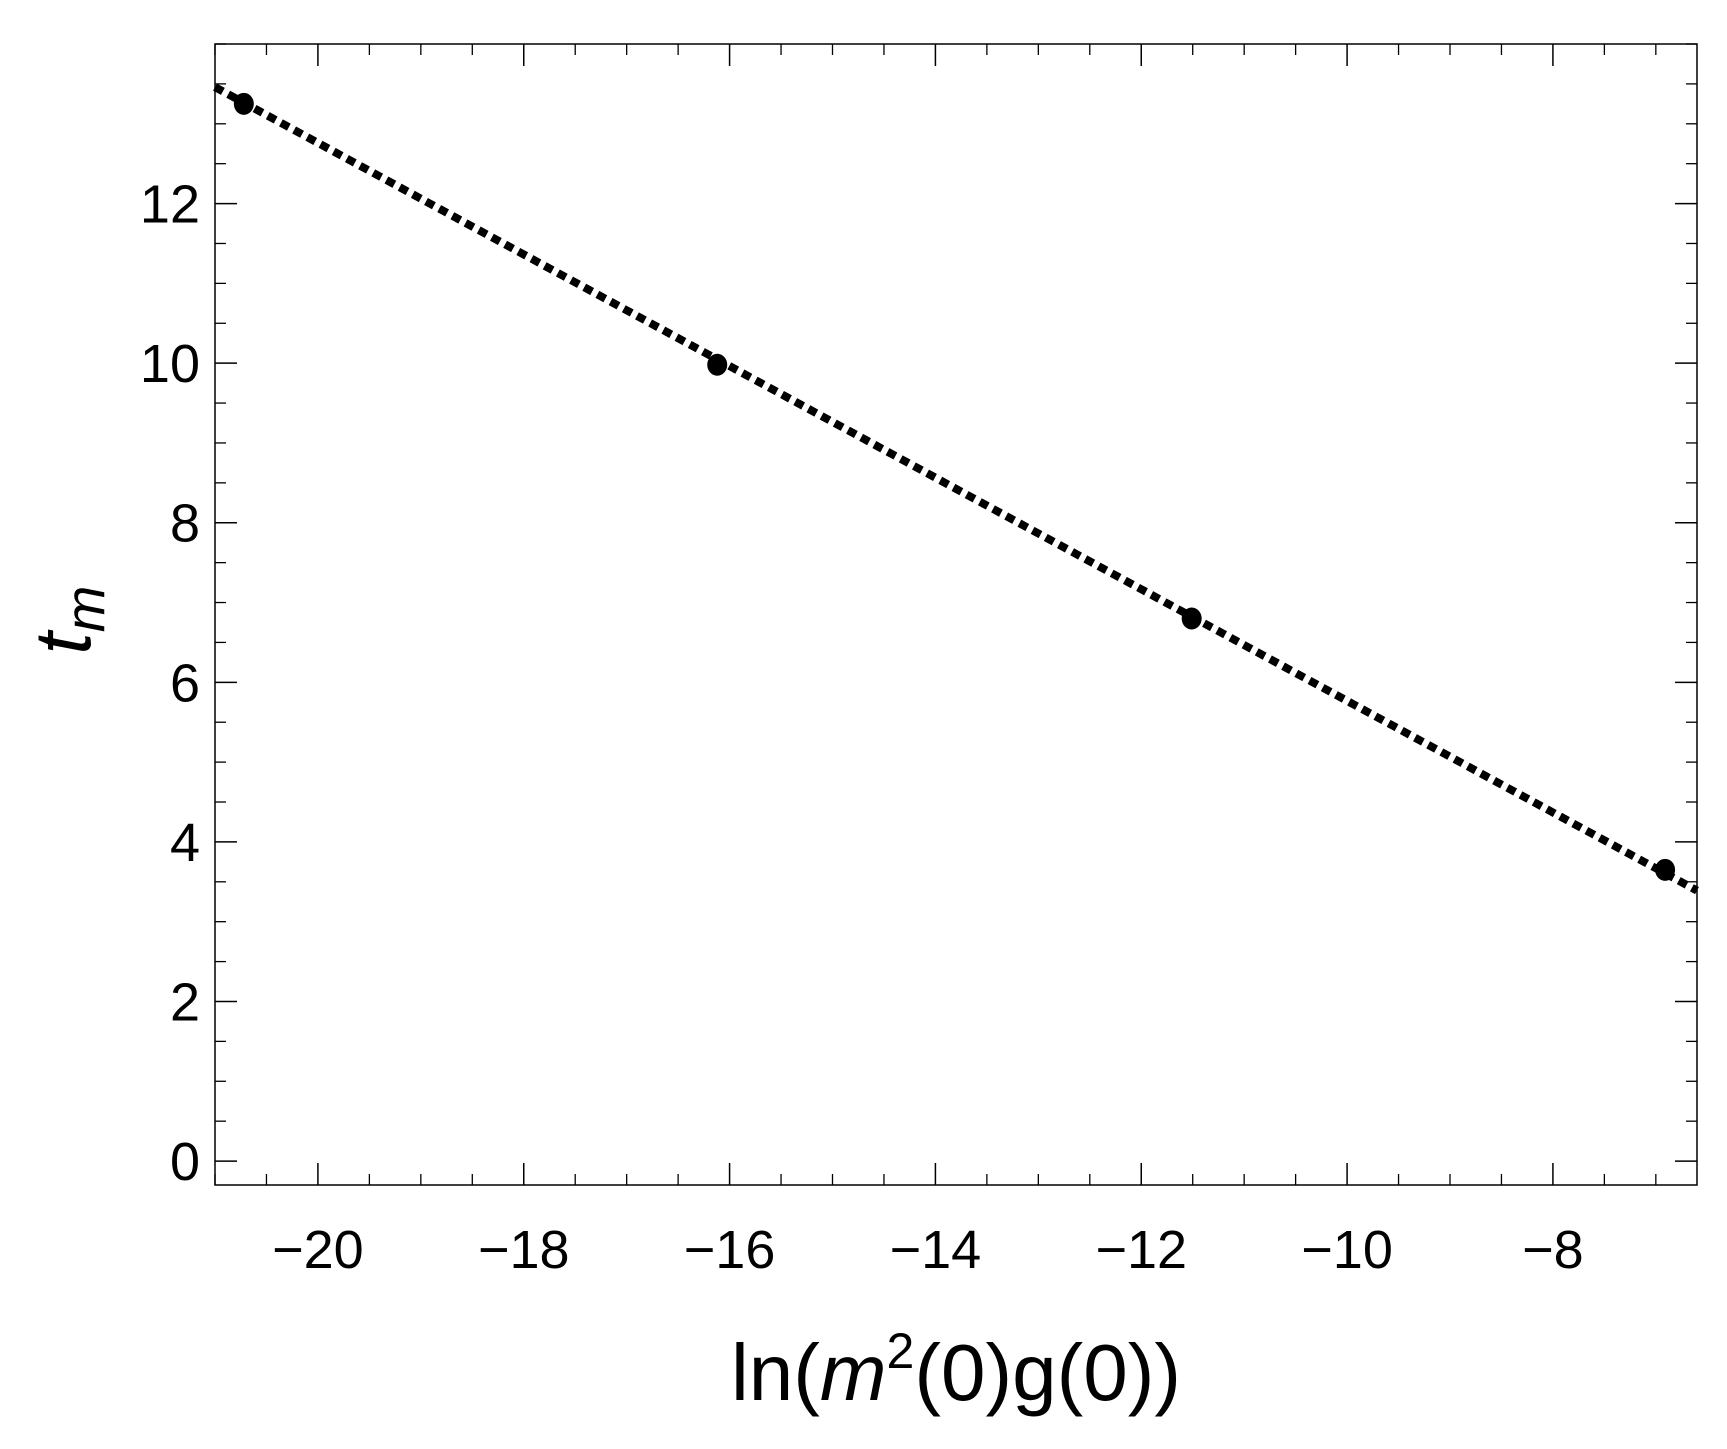 The width and height of the screenshot is (1727, 1449). Describe the element at coordinates (730, 1250) in the screenshot. I see `x-tick-label: −16` at that location.